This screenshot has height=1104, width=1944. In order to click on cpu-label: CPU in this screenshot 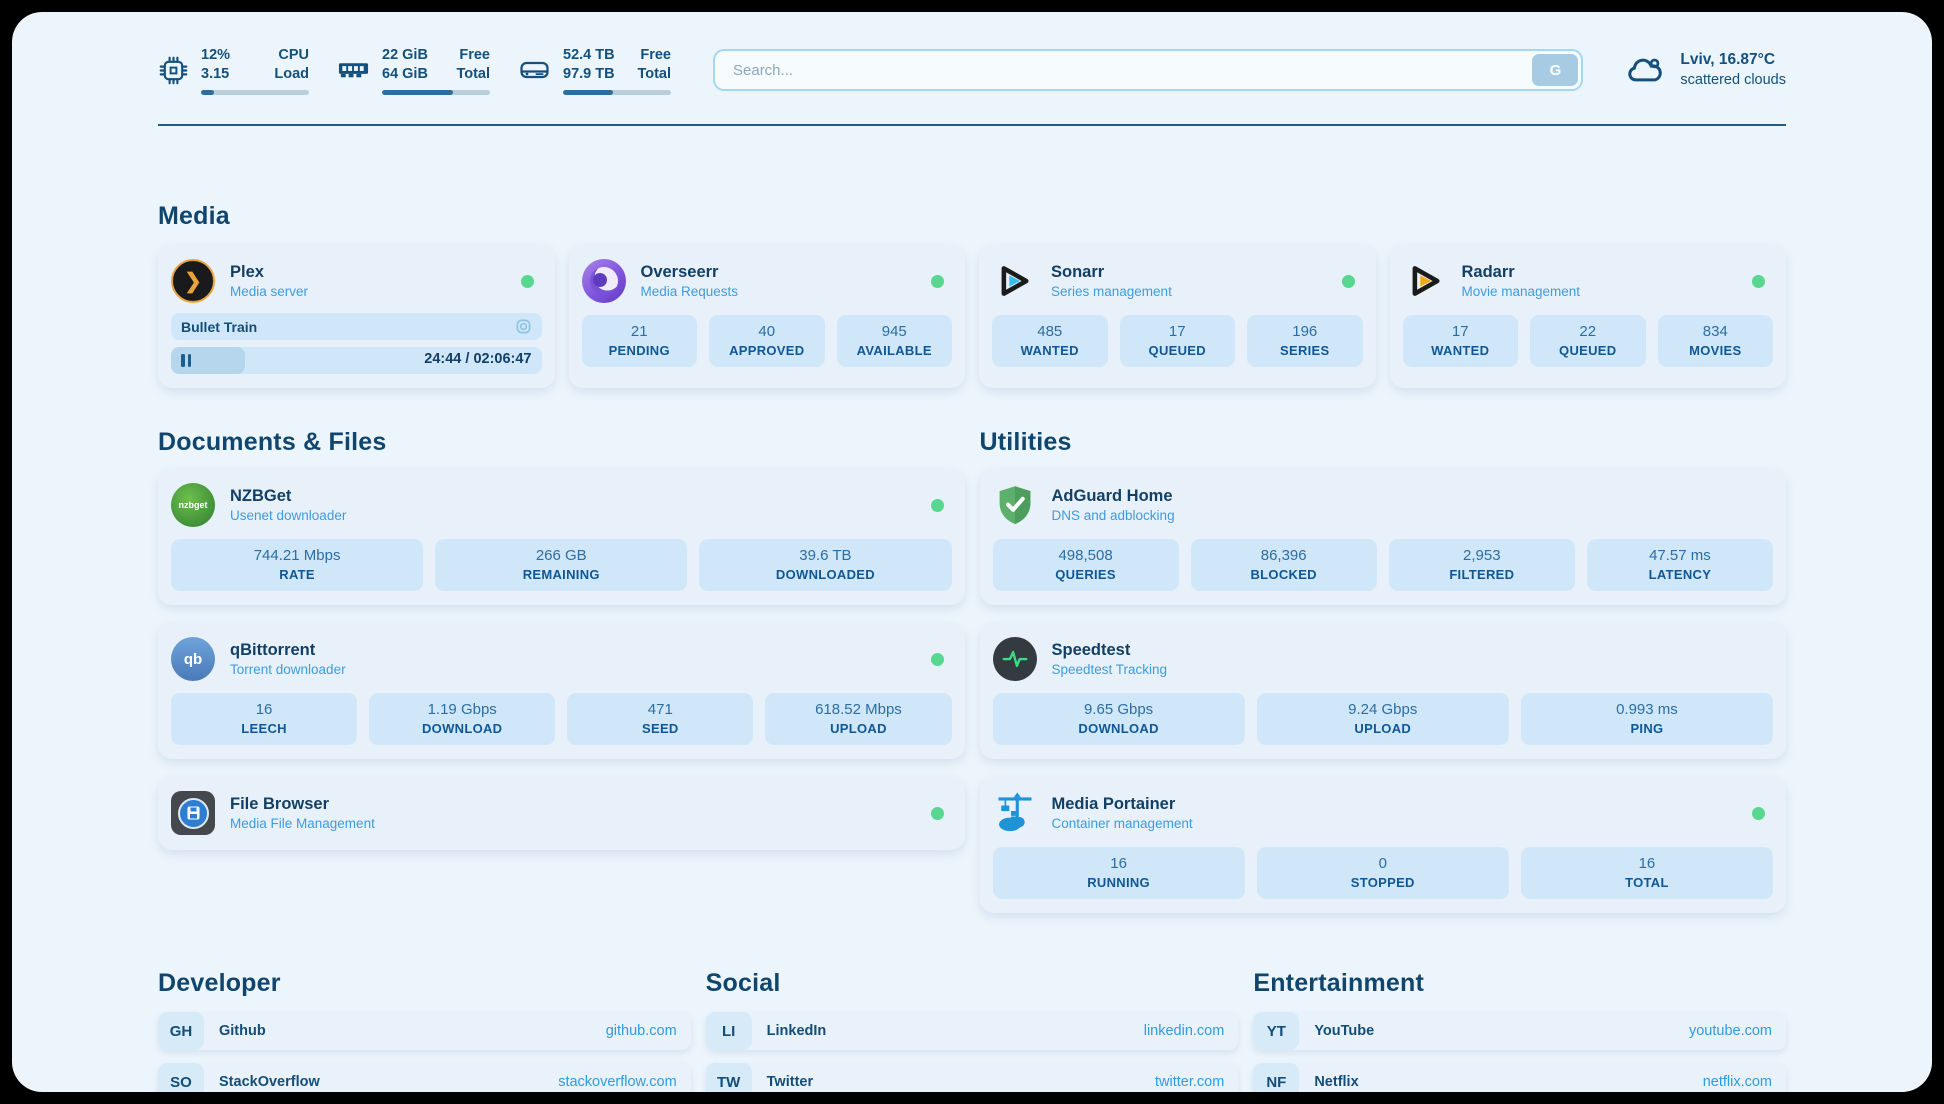, I will do `click(293, 54)`.